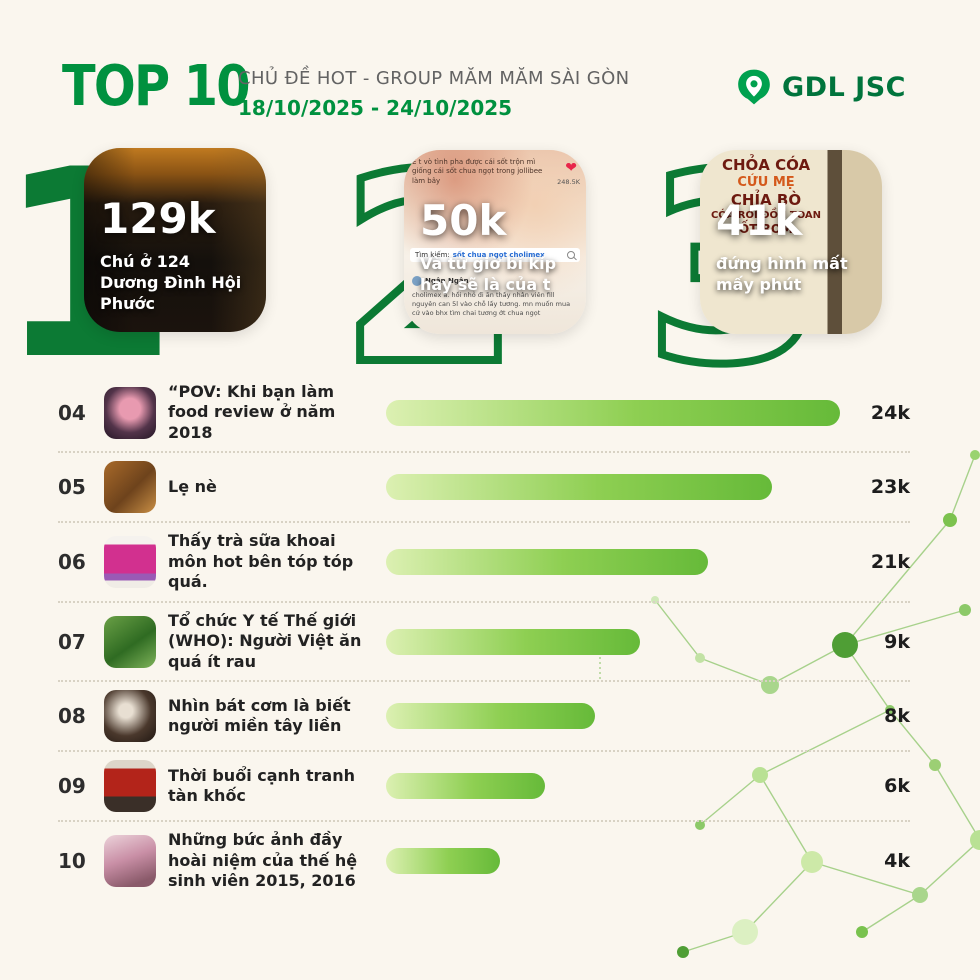 The width and height of the screenshot is (980, 980). What do you see at coordinates (192, 487) in the screenshot?
I see `post-title: Lẹ nè` at bounding box center [192, 487].